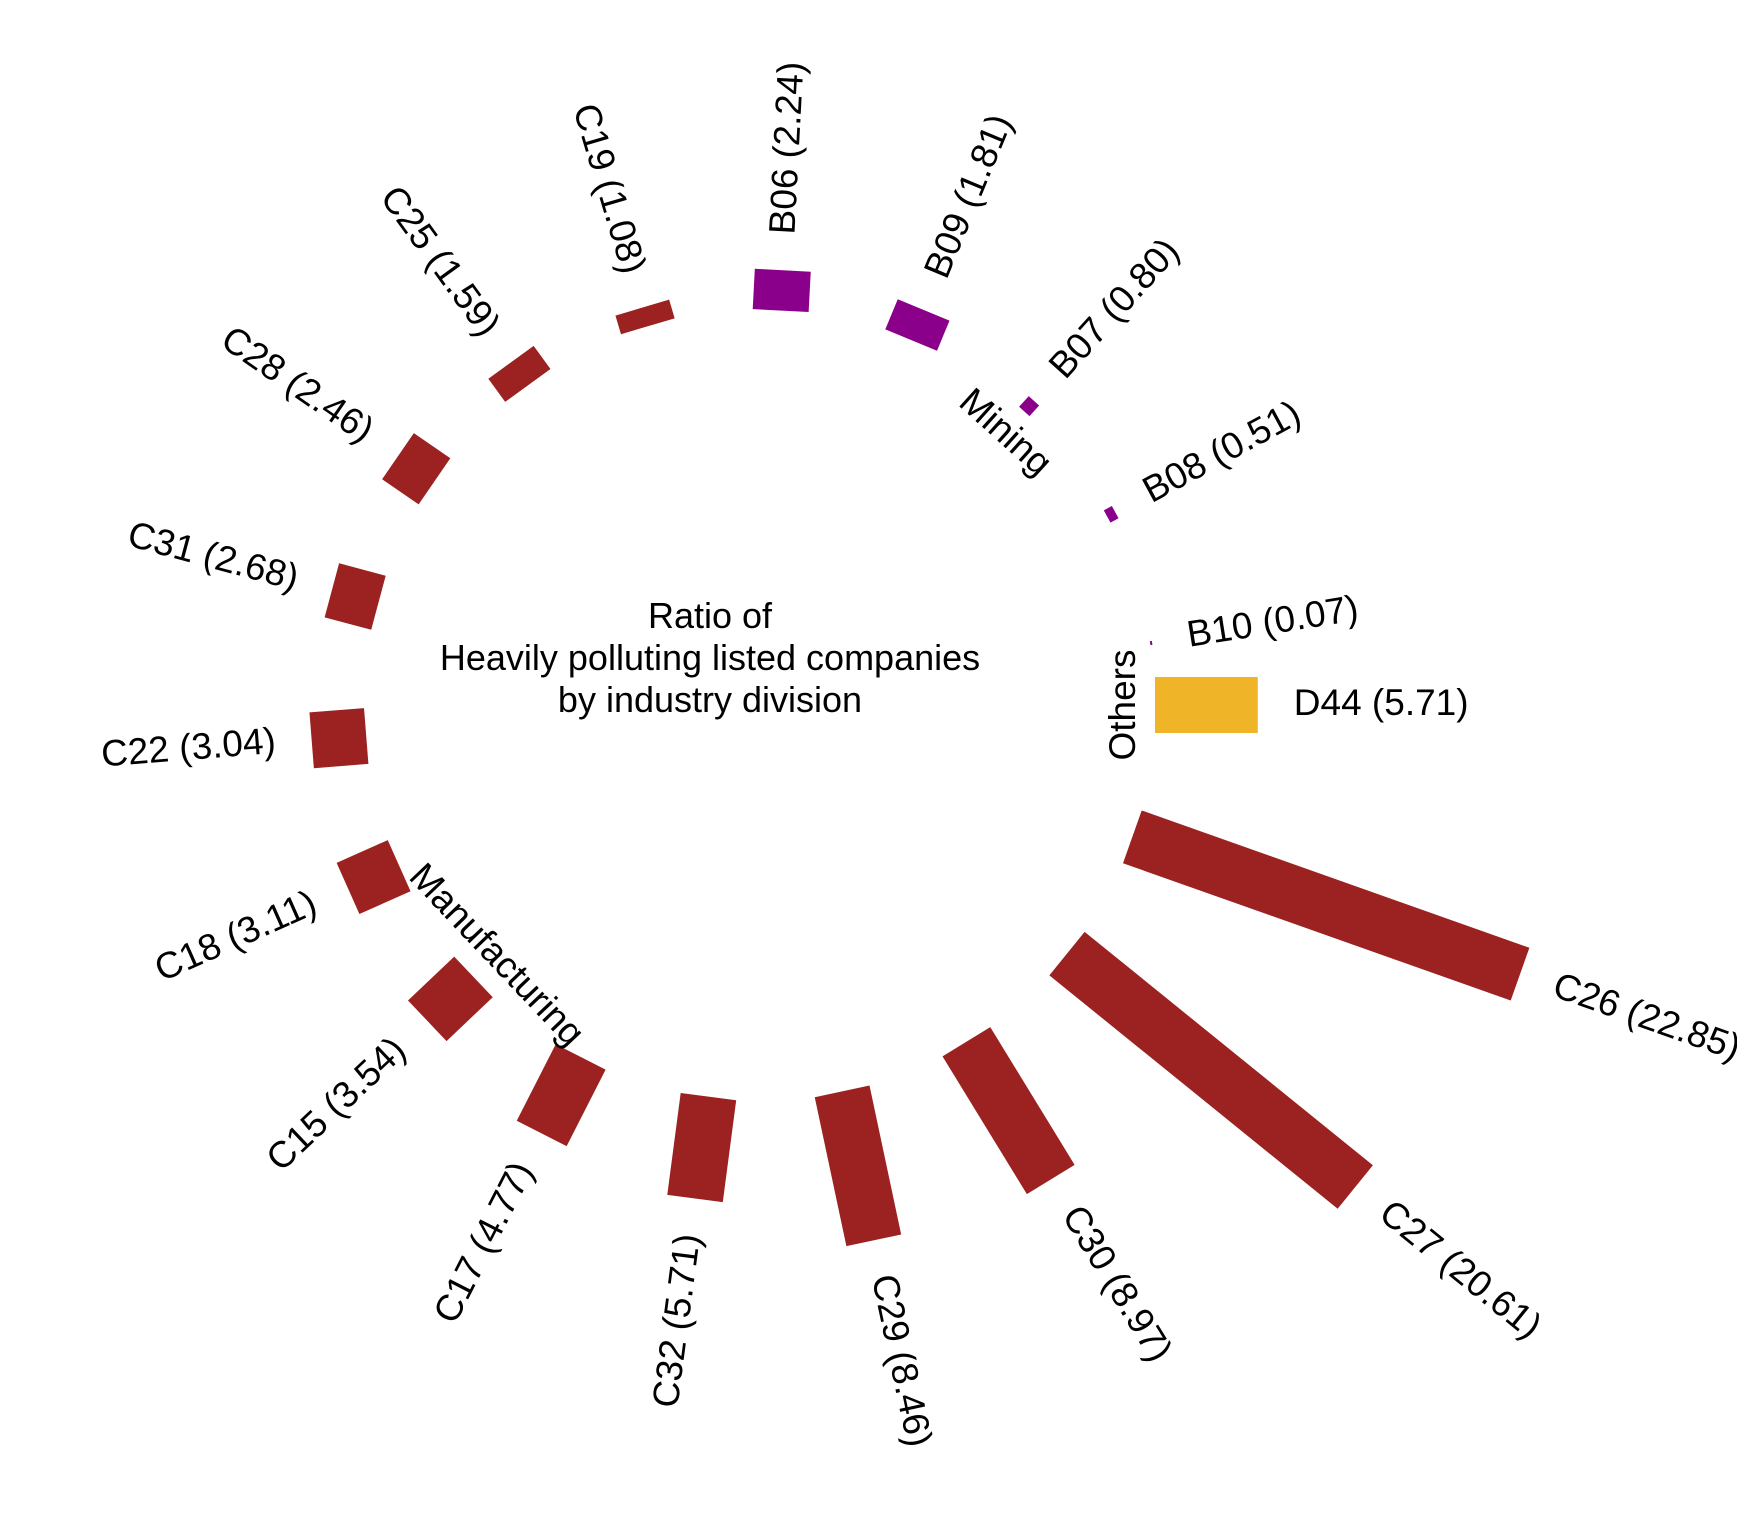  What do you see at coordinates (483, 1242) in the screenshot?
I see `bar-label-c17: C17 (4.77)` at bounding box center [483, 1242].